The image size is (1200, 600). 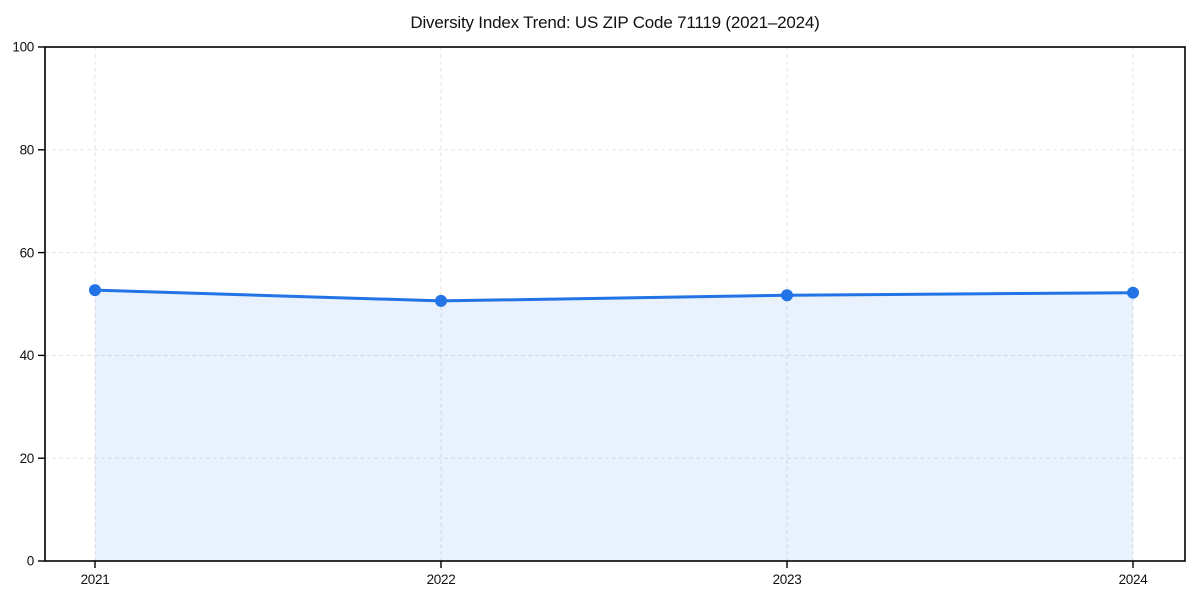 What do you see at coordinates (23, 47) in the screenshot?
I see `y-tick-label-100: 100` at bounding box center [23, 47].